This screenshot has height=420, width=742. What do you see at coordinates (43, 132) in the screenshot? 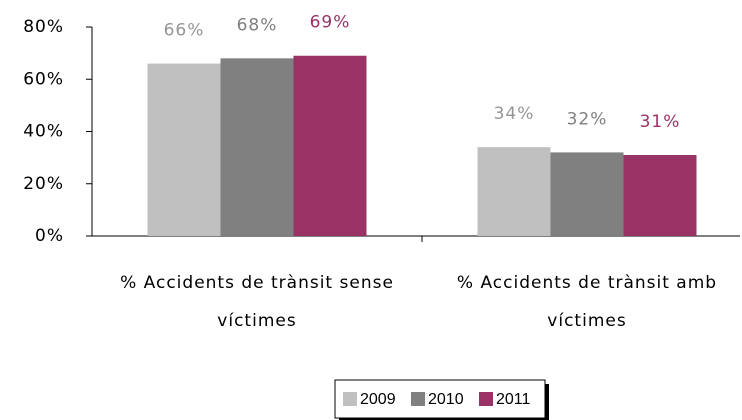
I see `y-tick-label: 40%` at bounding box center [43, 132].